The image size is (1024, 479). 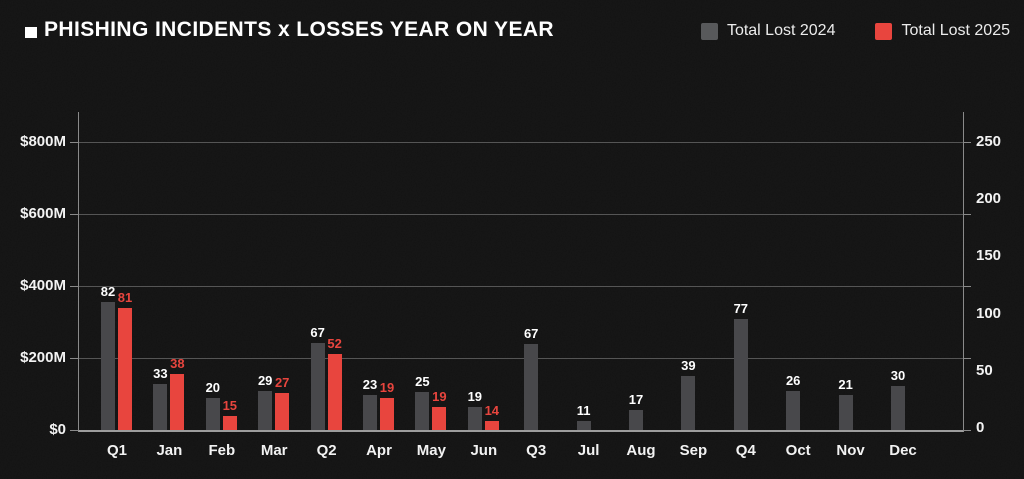 What do you see at coordinates (989, 199) in the screenshot?
I see `right-axis-tick-label: 200` at bounding box center [989, 199].